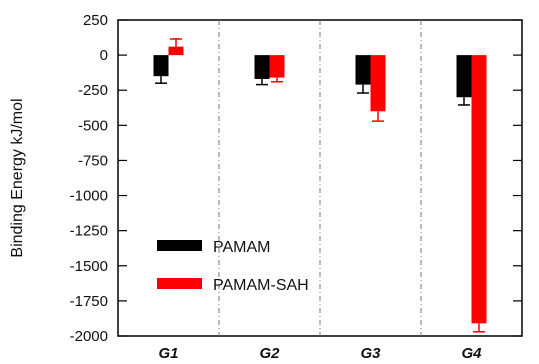 Image resolution: width=539 pixels, height=364 pixels. Describe the element at coordinates (104, 55) in the screenshot. I see `y-tick-label: 0` at that location.